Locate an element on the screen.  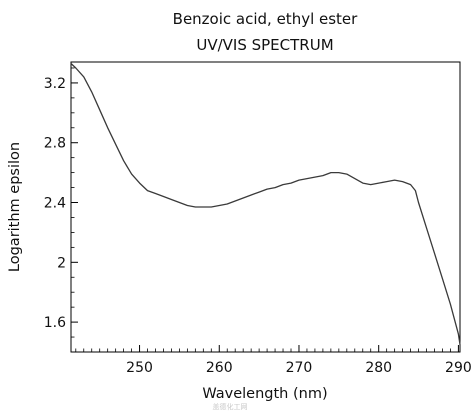
x-tick-label: 260 is located at coordinates (219, 368).